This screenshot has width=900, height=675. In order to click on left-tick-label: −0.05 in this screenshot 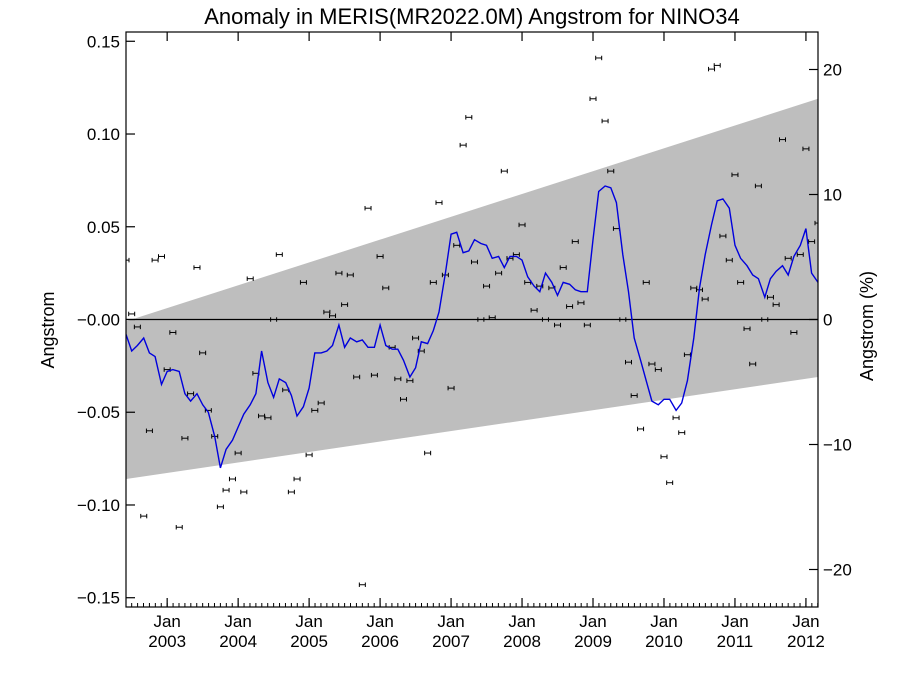, I will do `click(98, 412)`.